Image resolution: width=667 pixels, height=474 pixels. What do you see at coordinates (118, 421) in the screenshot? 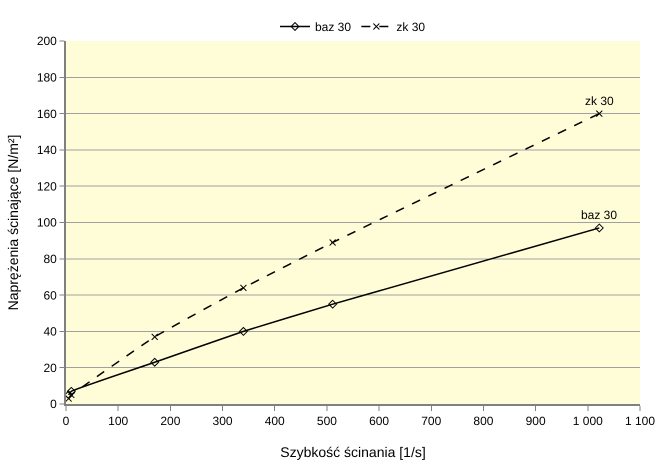
I see `x-tick-label: 100` at bounding box center [118, 421].